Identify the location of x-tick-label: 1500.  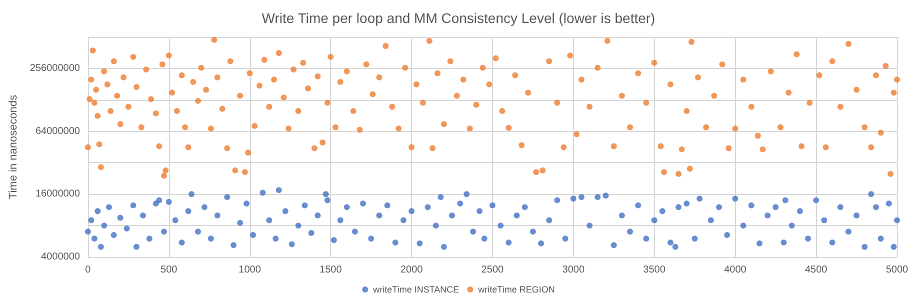
(331, 270).